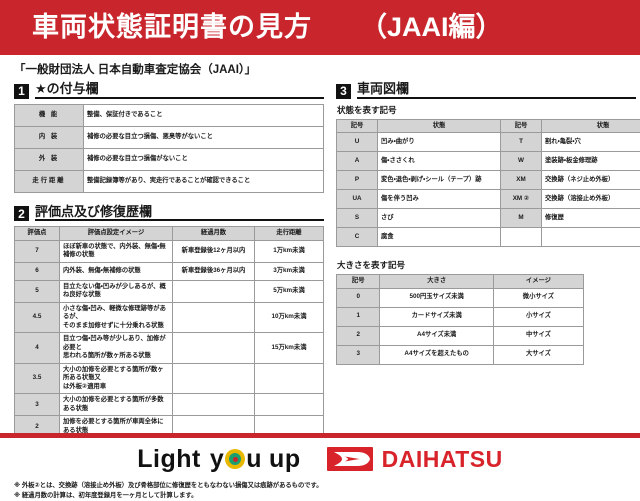 The height and width of the screenshot is (501, 640). I want to click on section2-number: 2, so click(21, 213).